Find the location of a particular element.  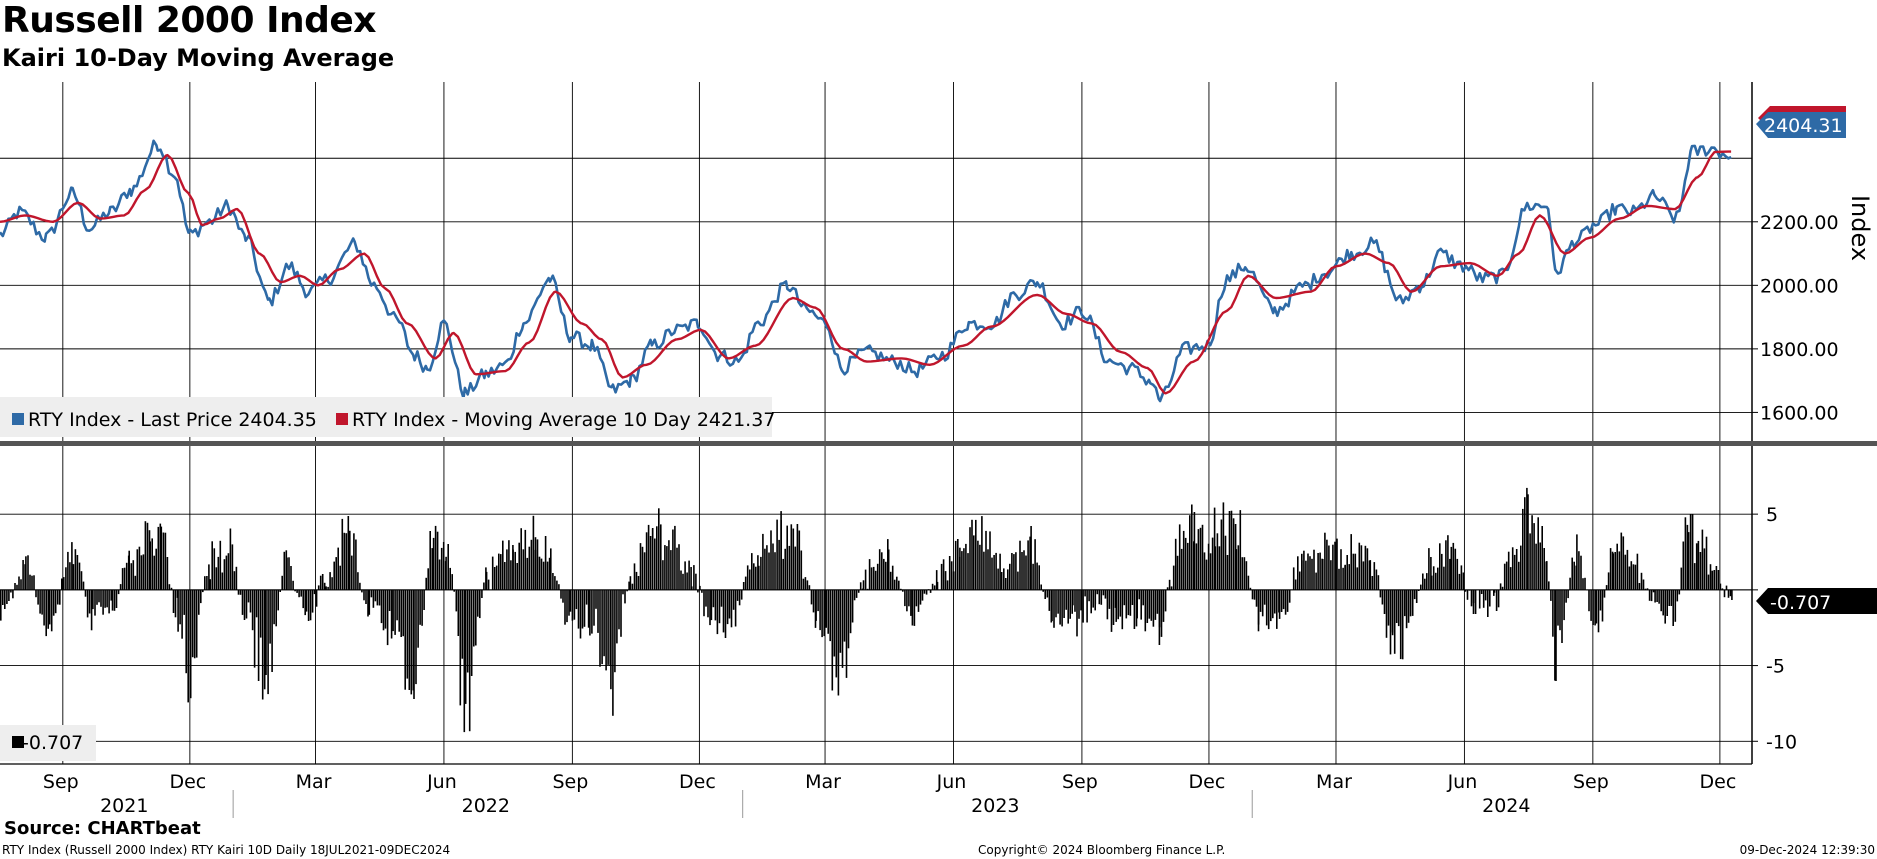

upper-legend-box is located at coordinates (386, 417).